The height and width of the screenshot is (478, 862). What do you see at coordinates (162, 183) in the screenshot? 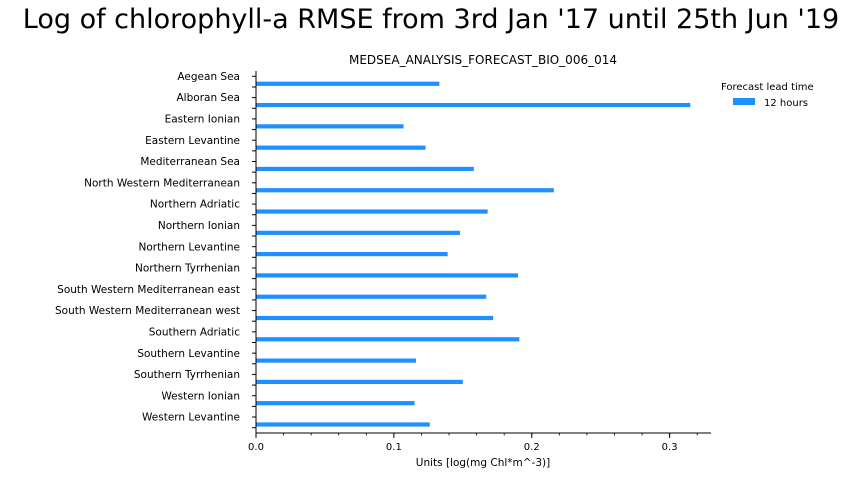
I see `y-tick-label: North Western Mediterranean` at bounding box center [162, 183].